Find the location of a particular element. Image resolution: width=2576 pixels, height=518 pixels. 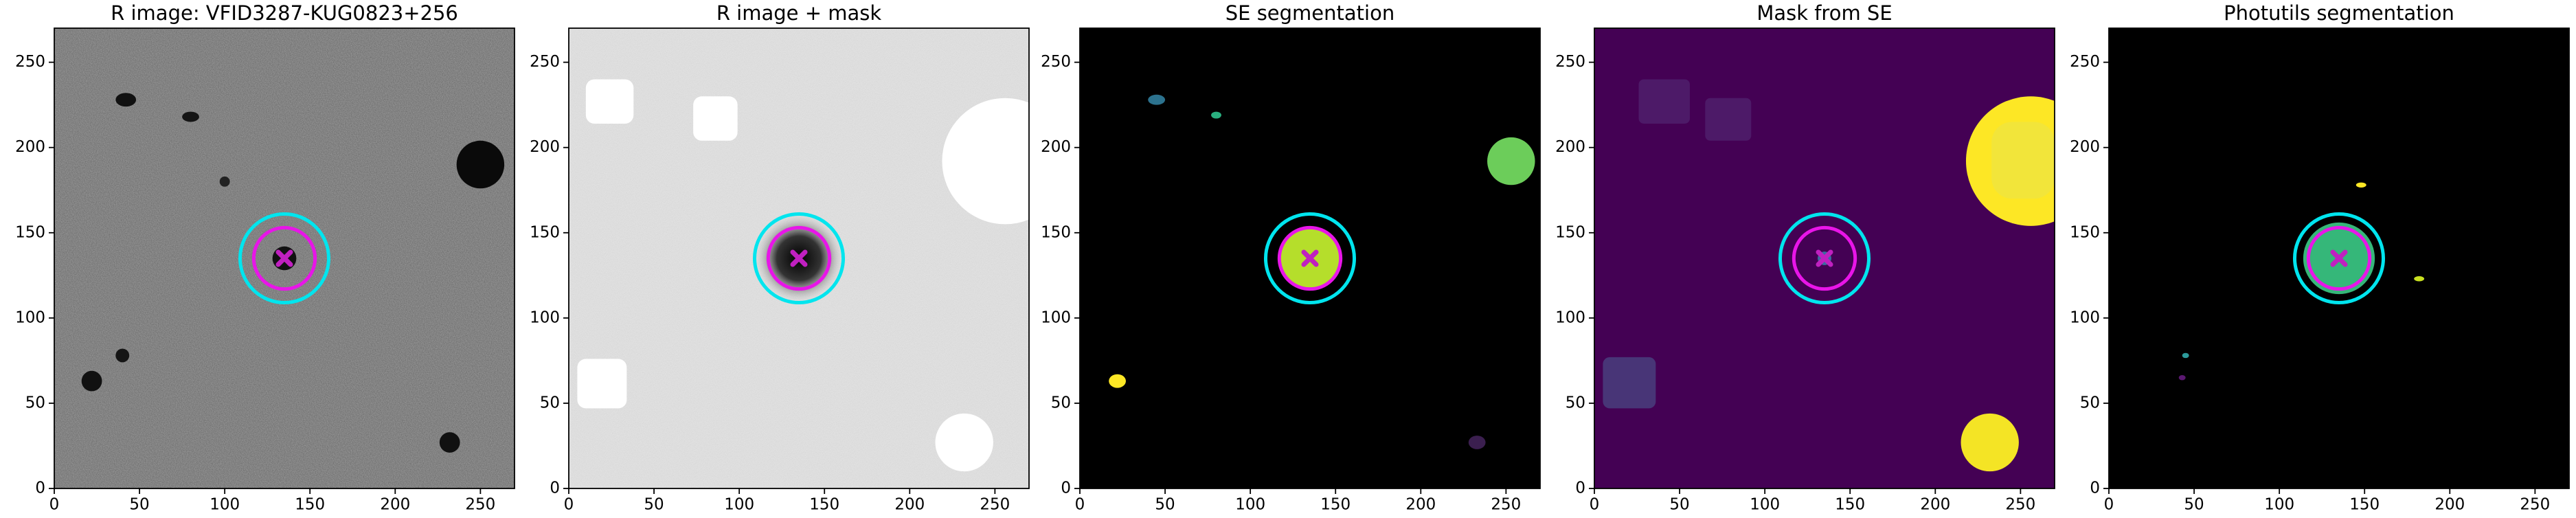

panel-title: R image + mask is located at coordinates (799, 13).